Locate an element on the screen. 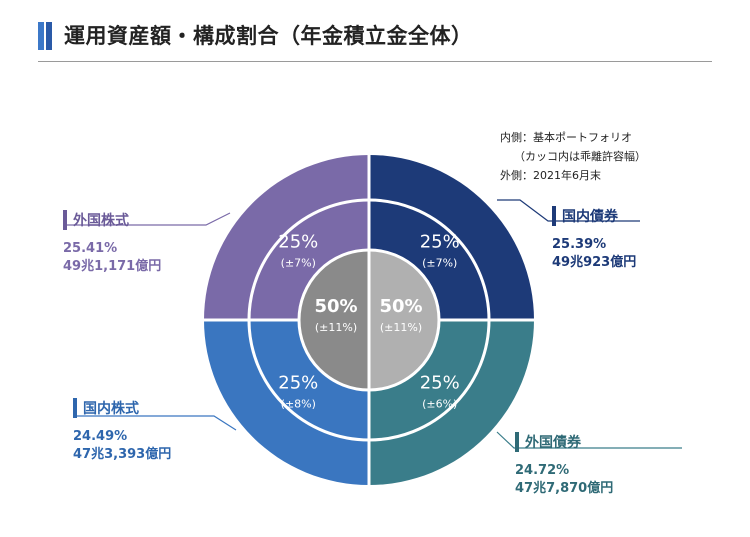  title-accent-bar-dark is located at coordinates (49, 36).